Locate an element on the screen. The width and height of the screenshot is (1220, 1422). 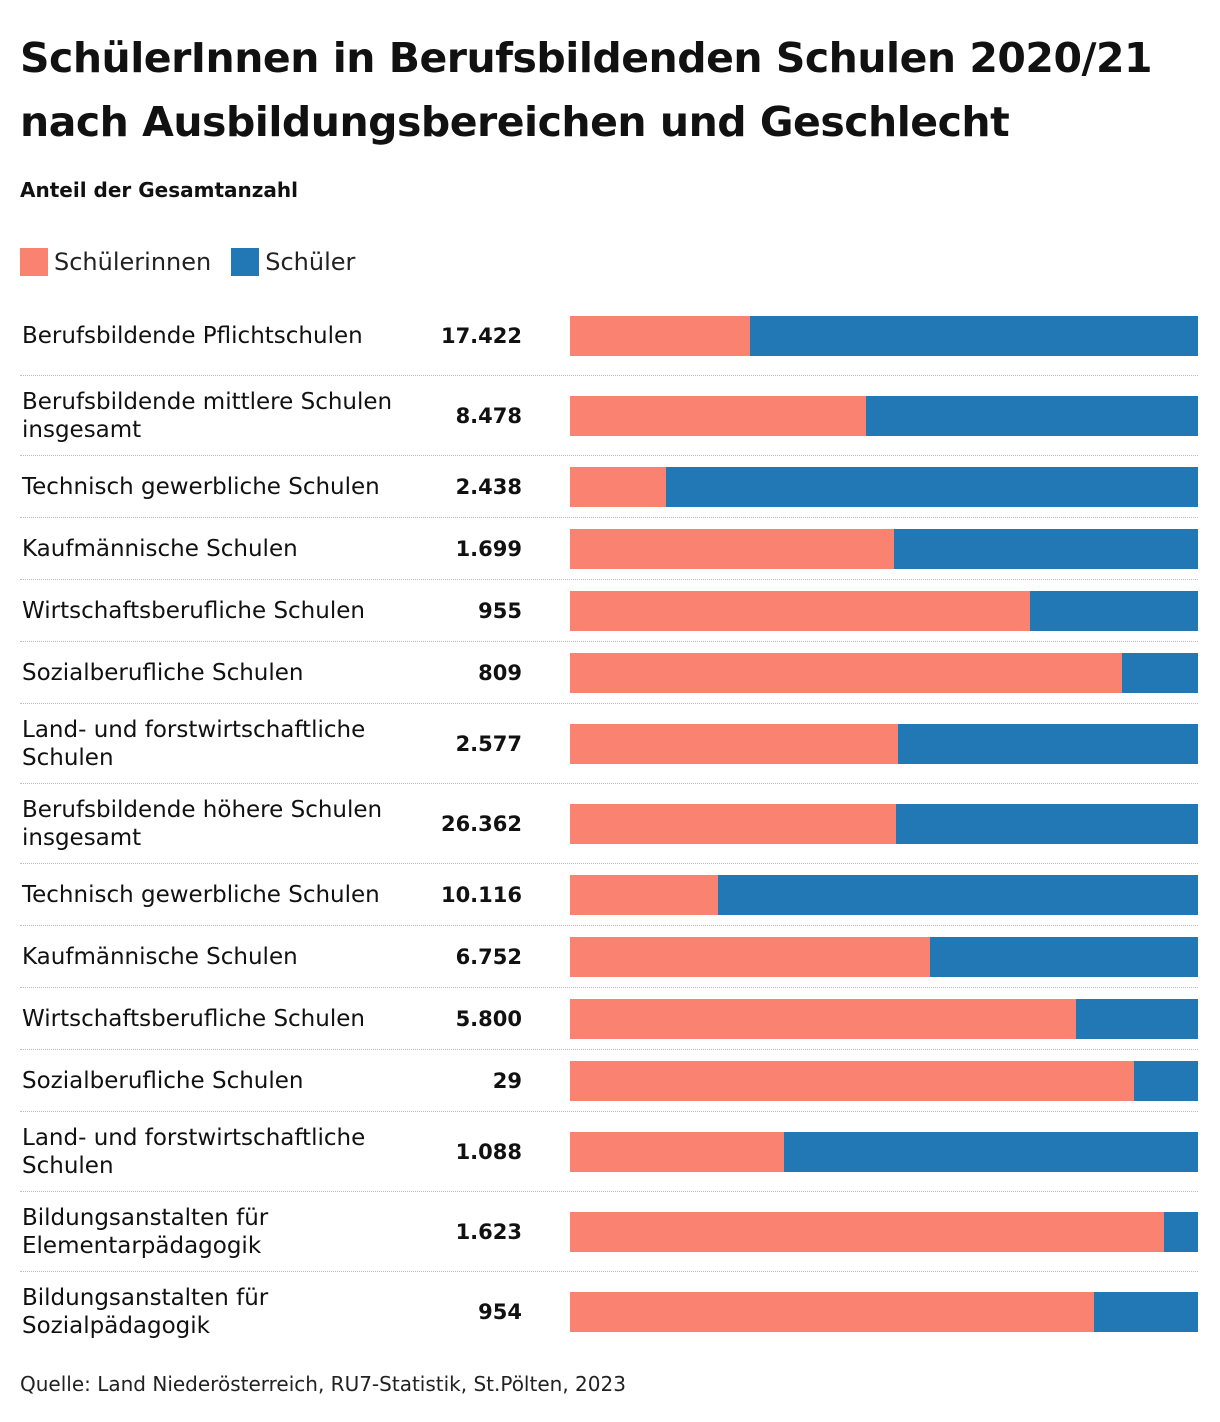
legend-swatch-schueler is located at coordinates (245, 262).